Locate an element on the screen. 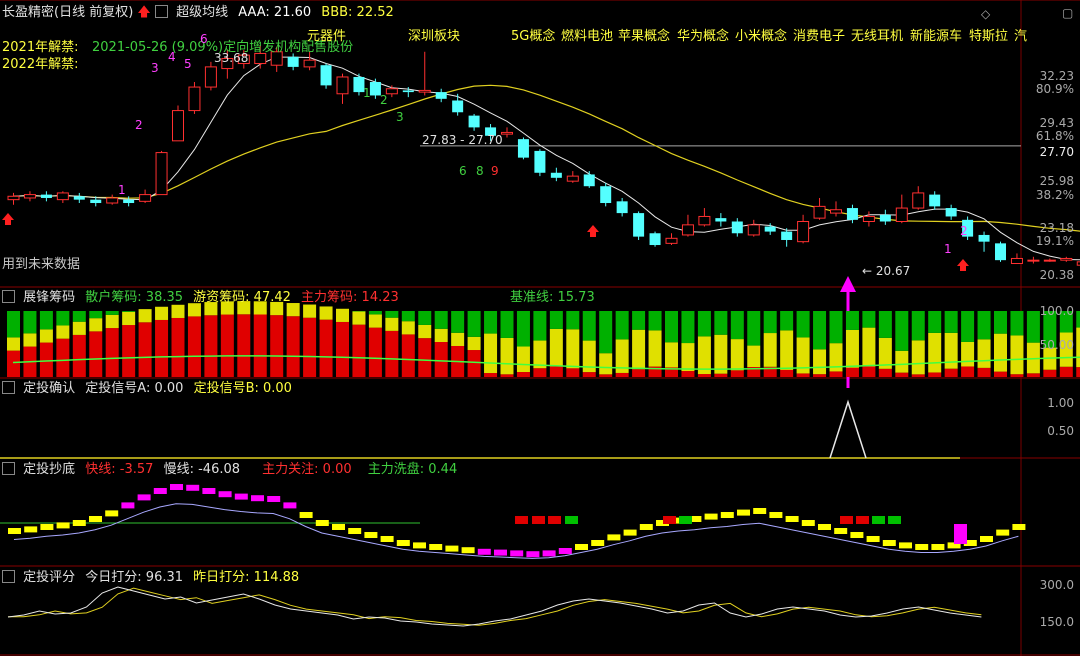  concept-tag: 特斯拉 is located at coordinates (989, 36).